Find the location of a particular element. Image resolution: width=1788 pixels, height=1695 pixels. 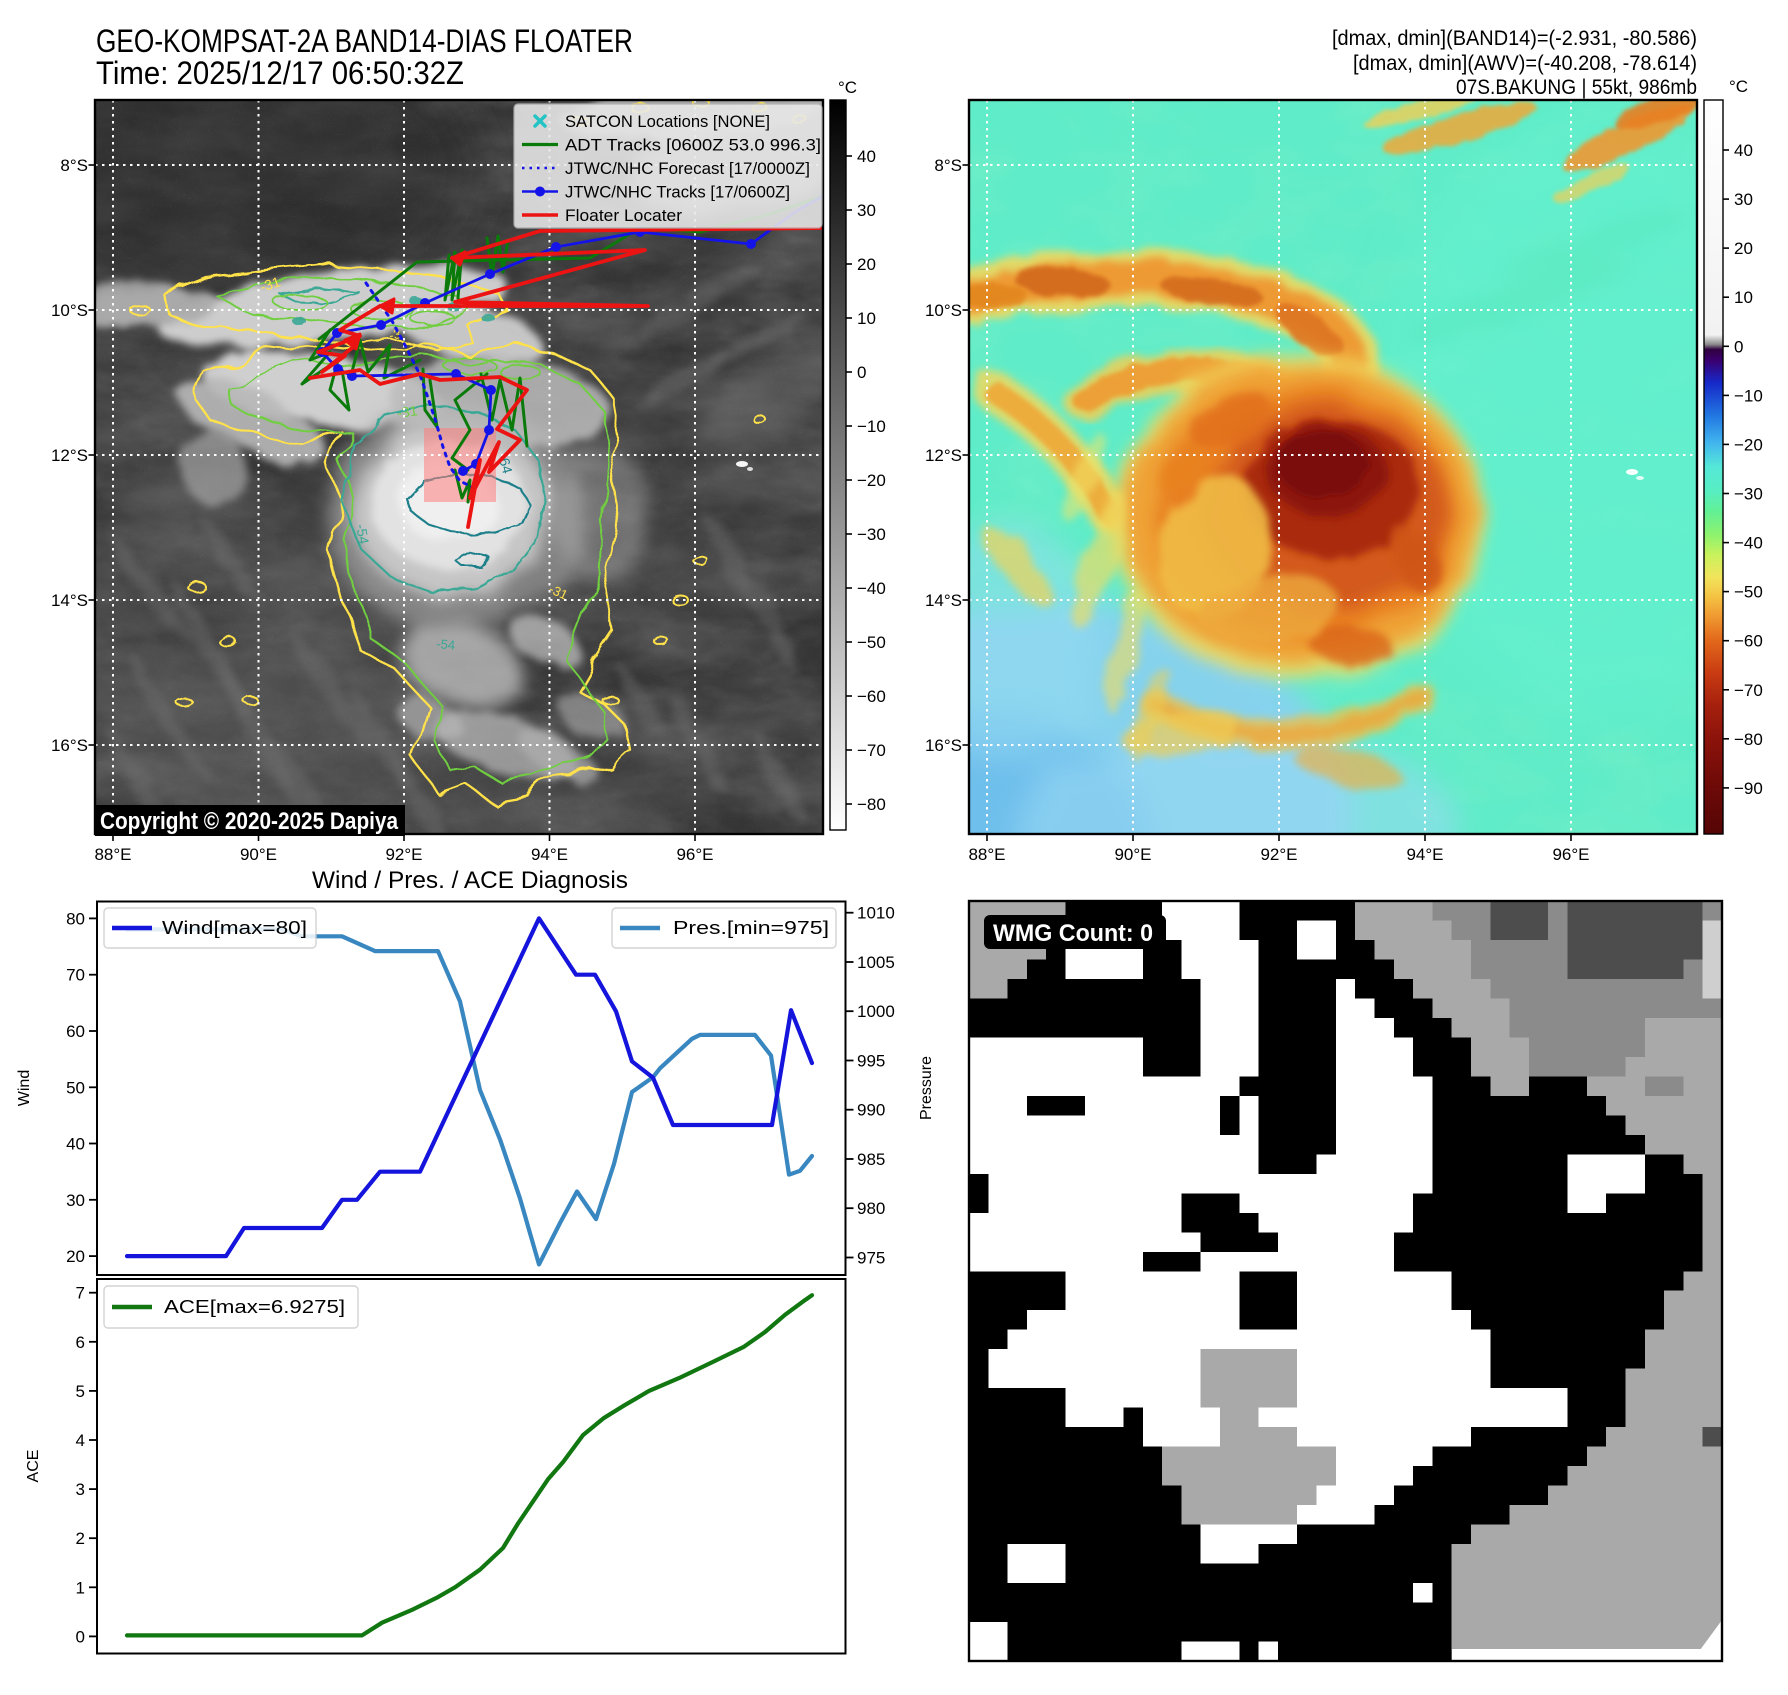

svg-text: 3 is located at coordinates (80, 1489).